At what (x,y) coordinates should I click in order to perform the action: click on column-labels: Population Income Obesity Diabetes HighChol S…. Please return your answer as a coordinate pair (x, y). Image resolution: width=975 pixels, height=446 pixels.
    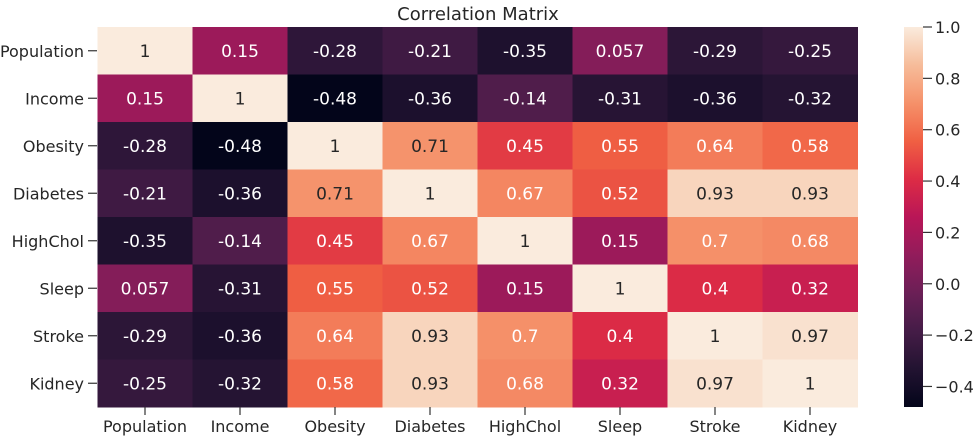
    Looking at the image, I should click on (470, 421).